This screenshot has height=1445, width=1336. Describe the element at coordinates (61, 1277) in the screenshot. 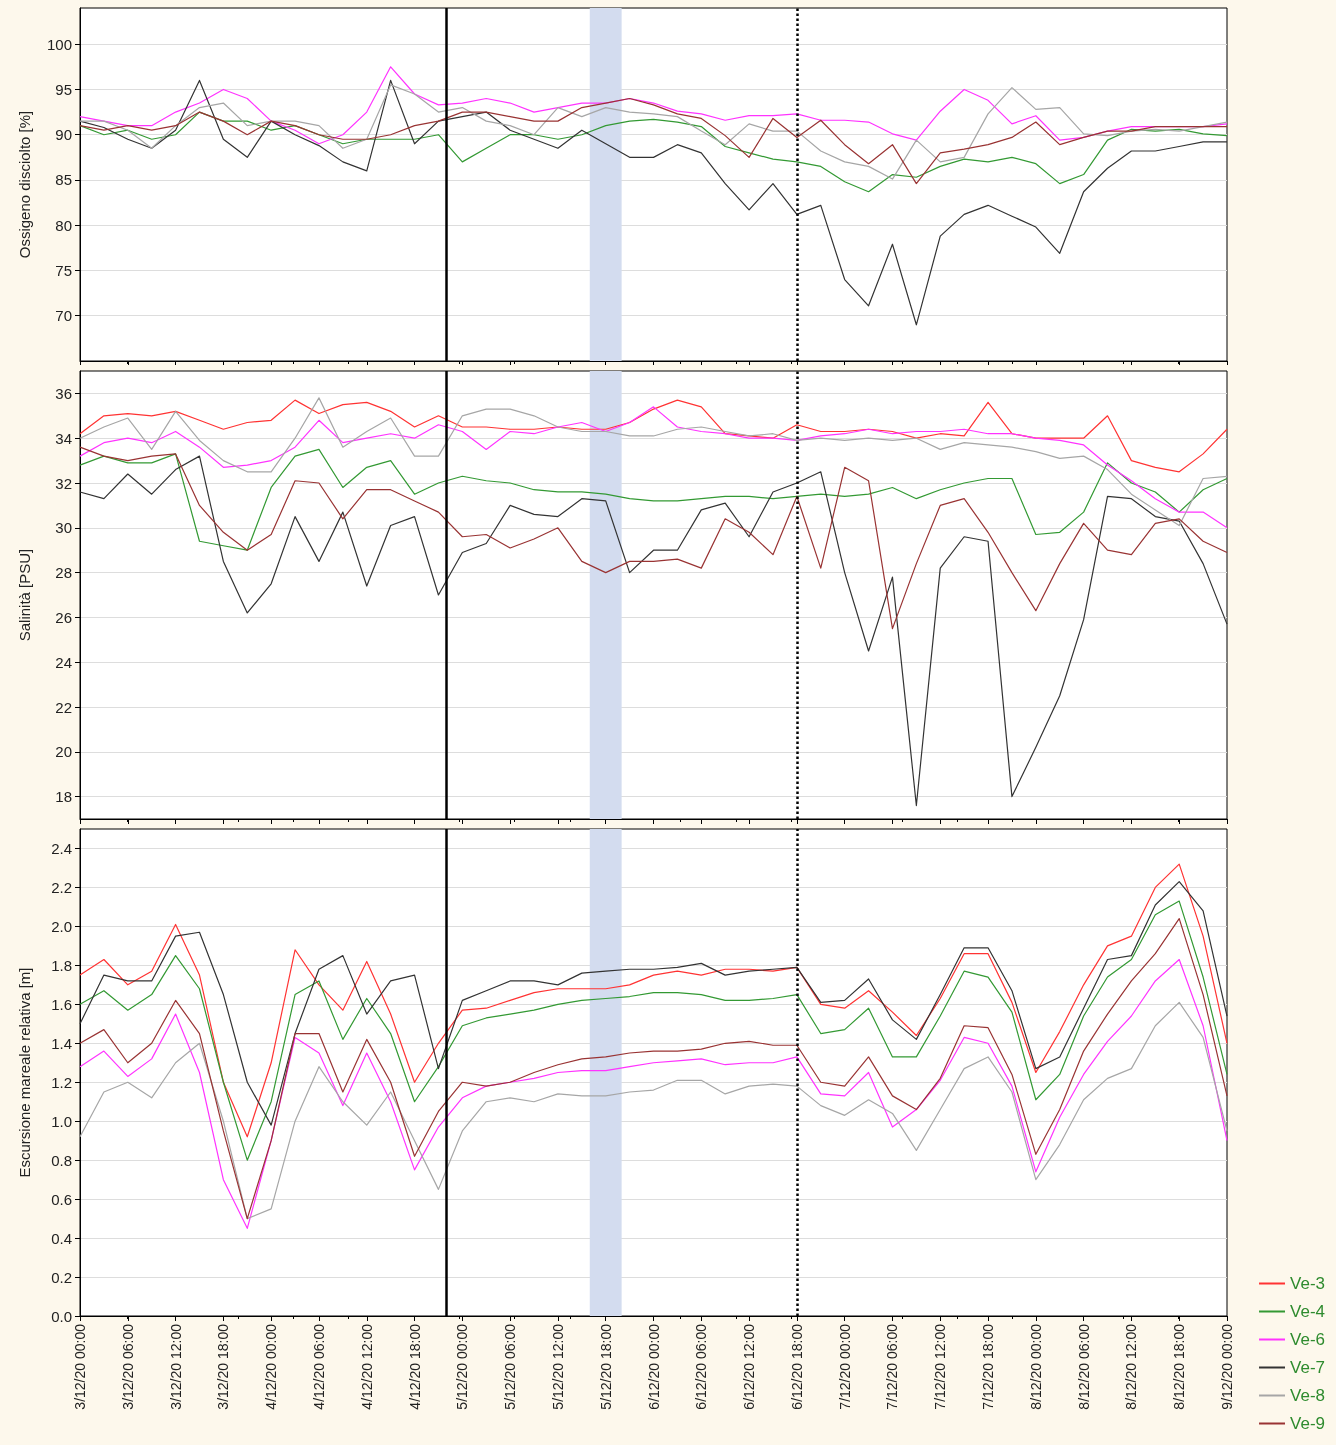

I see `y-tick-label: 0.2` at that location.